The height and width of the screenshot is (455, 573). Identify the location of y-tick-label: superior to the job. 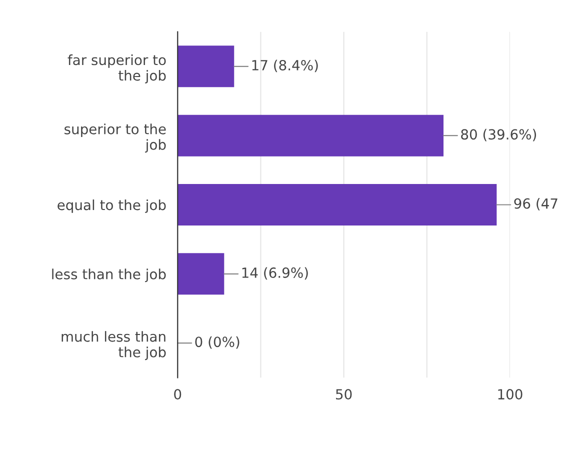
(115, 138).